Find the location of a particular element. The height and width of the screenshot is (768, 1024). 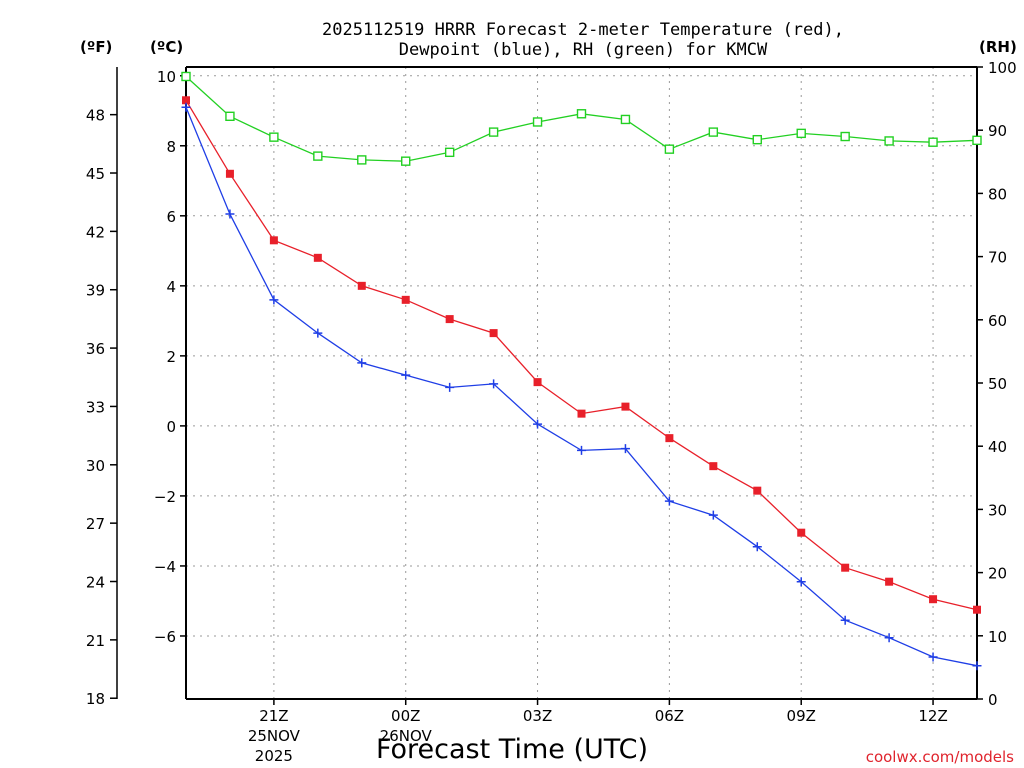

rh-line is located at coordinates (581, 119).